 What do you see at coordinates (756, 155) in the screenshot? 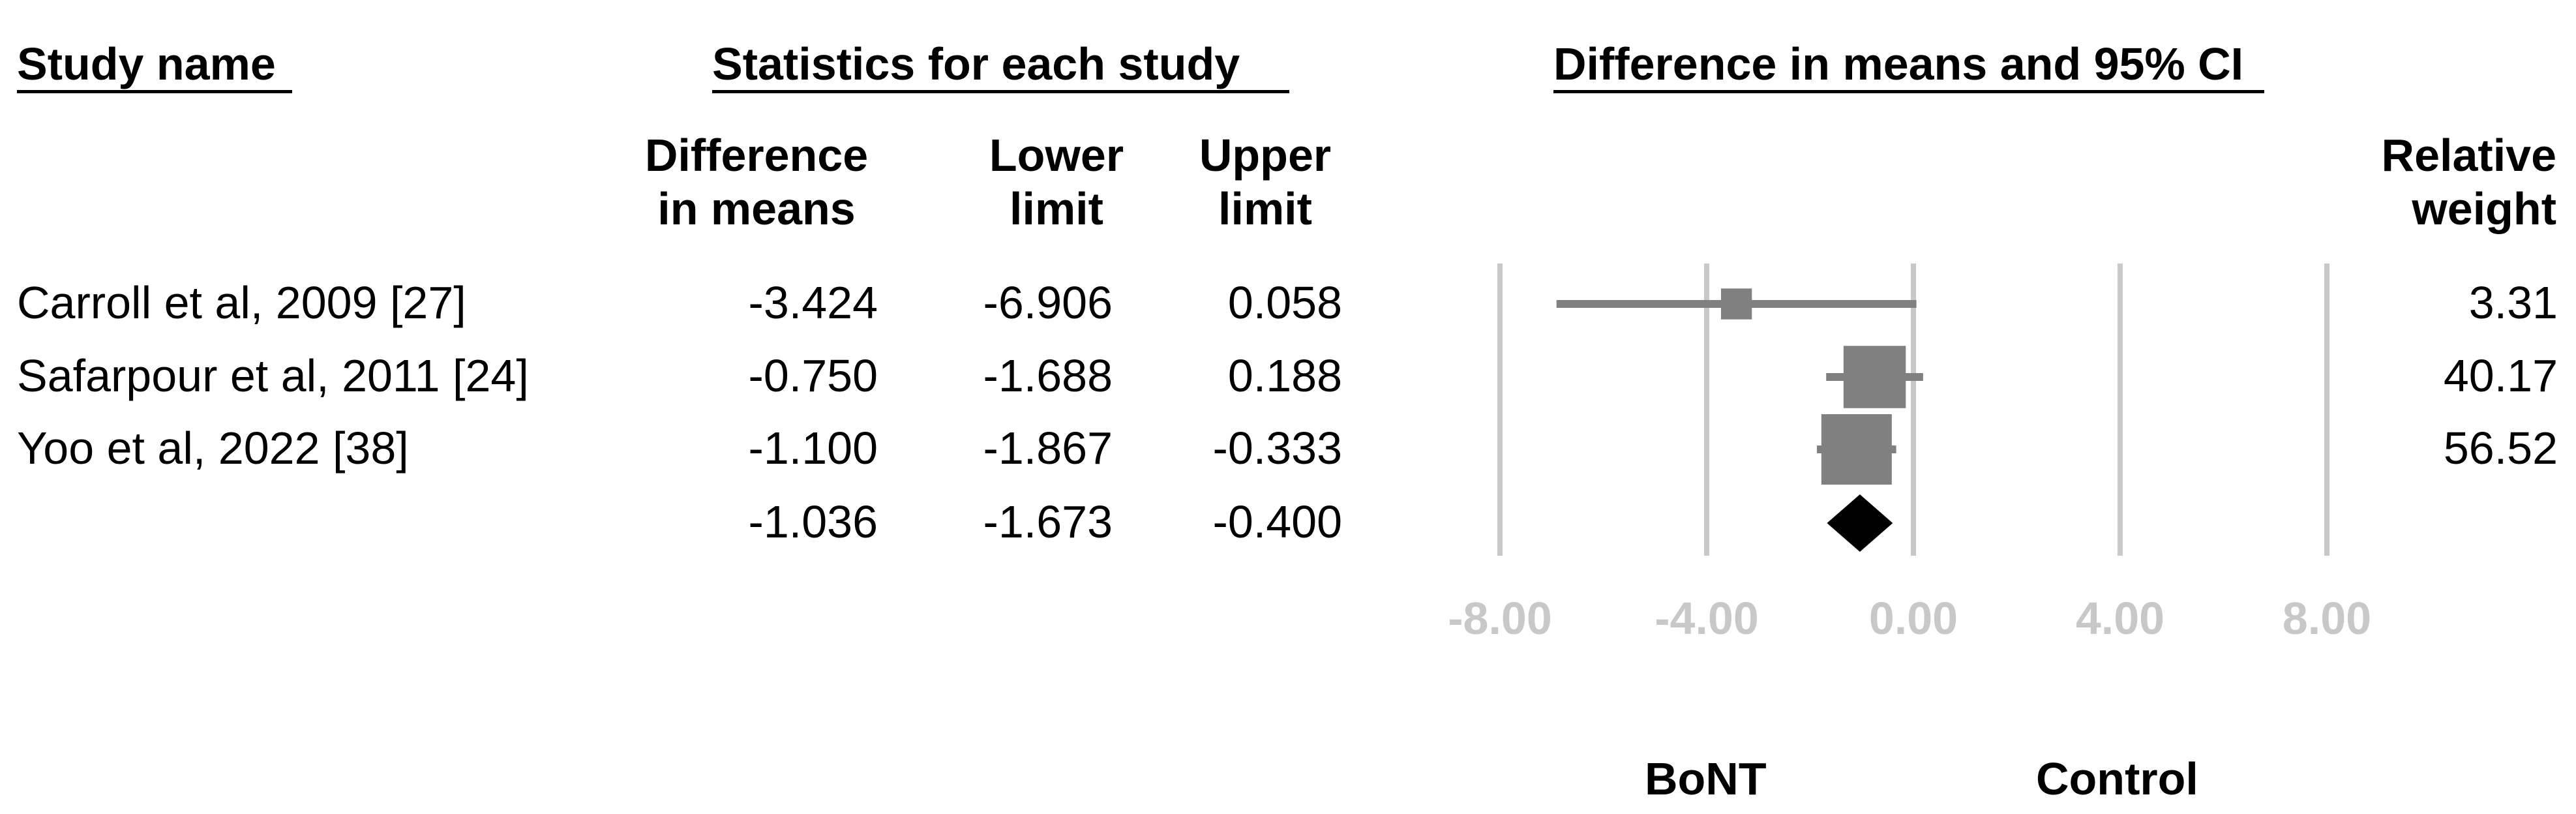
I see `diff-col-header-line1: Difference` at bounding box center [756, 155].